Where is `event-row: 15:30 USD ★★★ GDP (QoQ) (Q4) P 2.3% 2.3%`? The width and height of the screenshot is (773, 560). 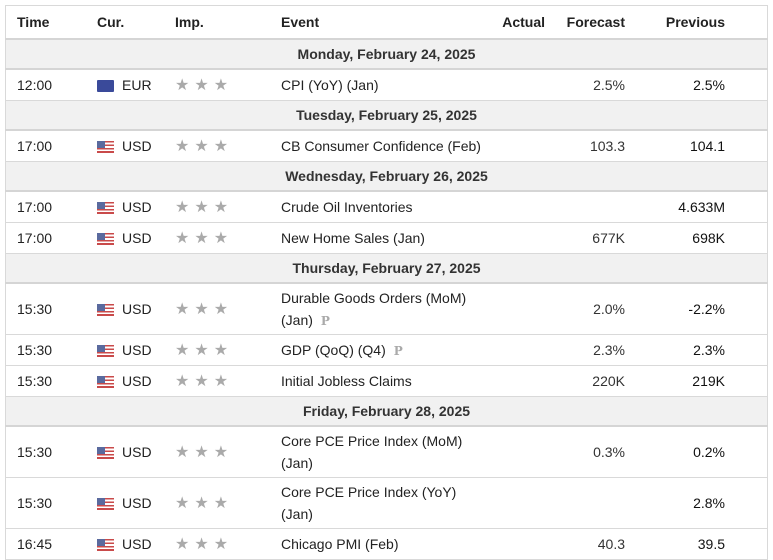
event-row: 15:30 USD ★★★ GDP (QoQ) (Q4) P 2.3% 2.3% is located at coordinates (386, 350).